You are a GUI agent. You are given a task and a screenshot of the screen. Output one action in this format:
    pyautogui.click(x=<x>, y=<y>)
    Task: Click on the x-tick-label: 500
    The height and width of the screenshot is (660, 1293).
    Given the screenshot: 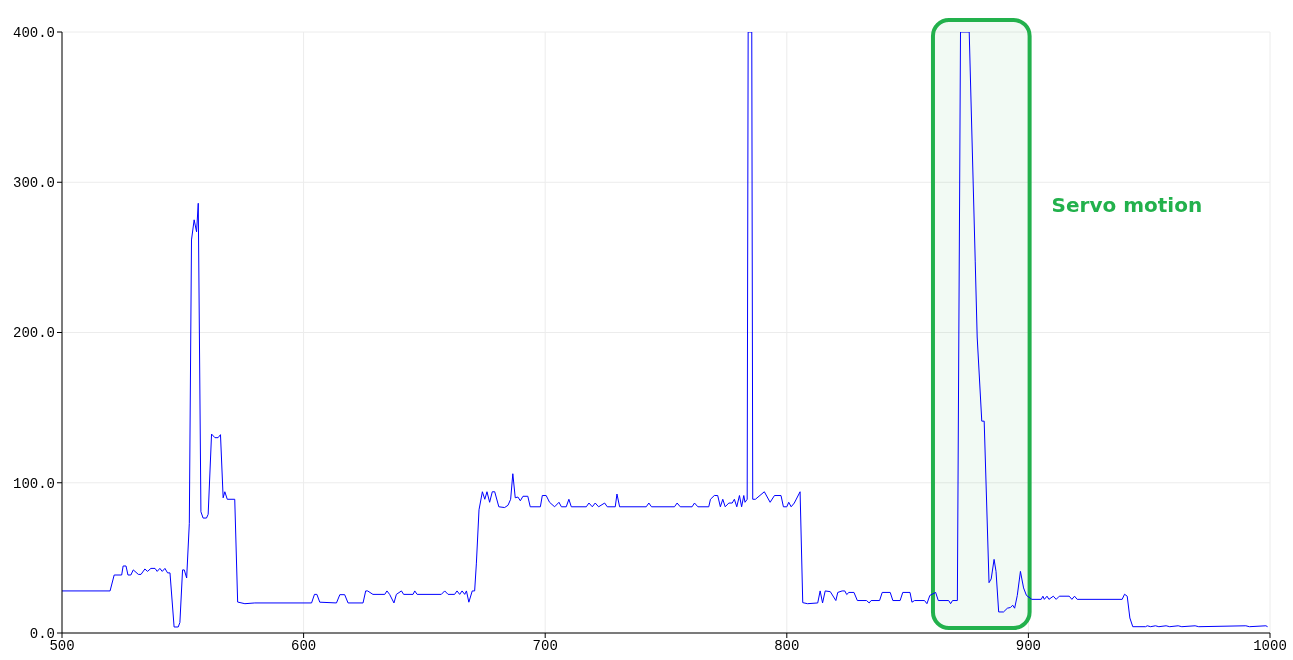 What is the action you would take?
    pyautogui.click(x=62, y=645)
    